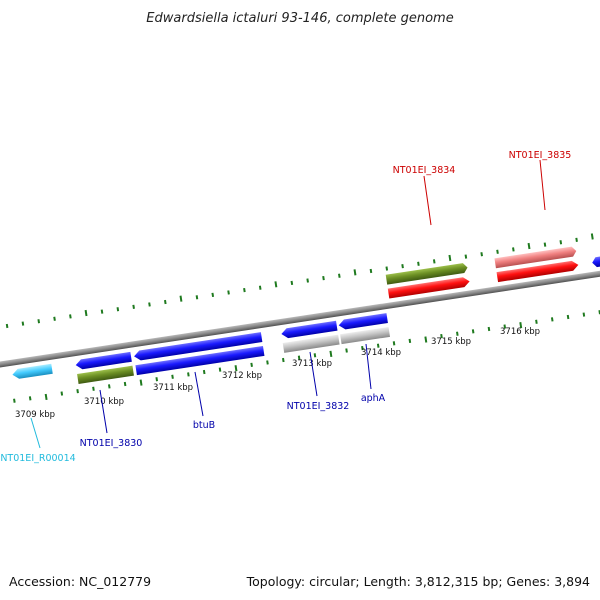  I want to click on cog-bar-btub, so click(200, 360).